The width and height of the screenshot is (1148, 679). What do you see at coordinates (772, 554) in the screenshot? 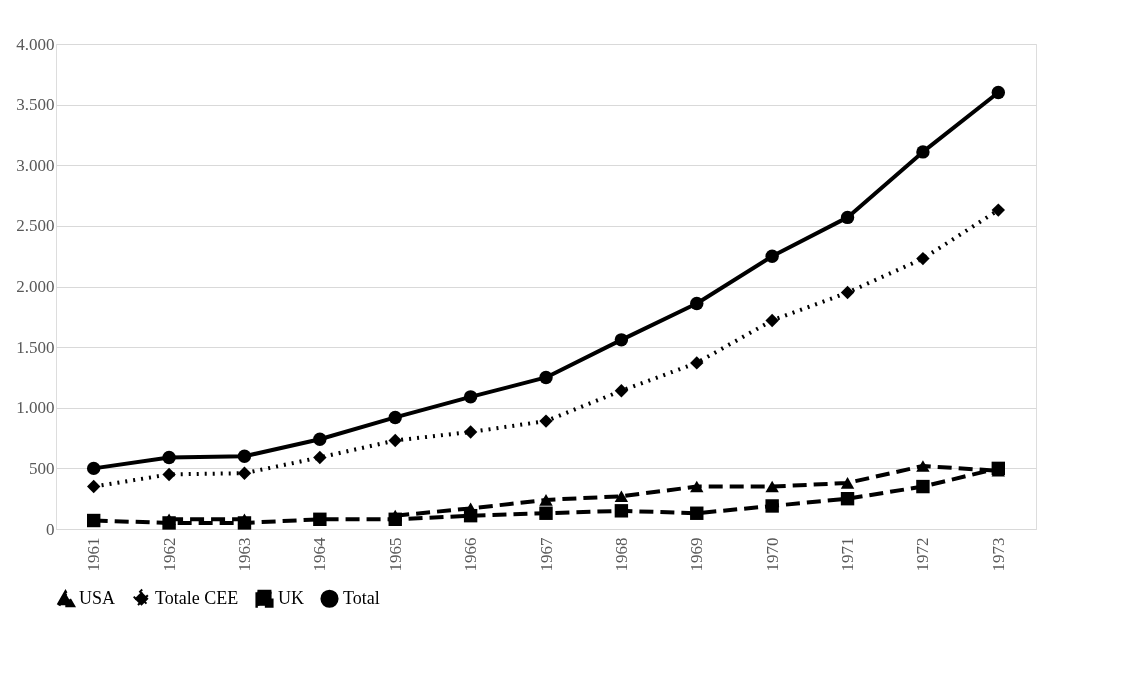
I see `x-tick-label: 1970` at bounding box center [772, 554].